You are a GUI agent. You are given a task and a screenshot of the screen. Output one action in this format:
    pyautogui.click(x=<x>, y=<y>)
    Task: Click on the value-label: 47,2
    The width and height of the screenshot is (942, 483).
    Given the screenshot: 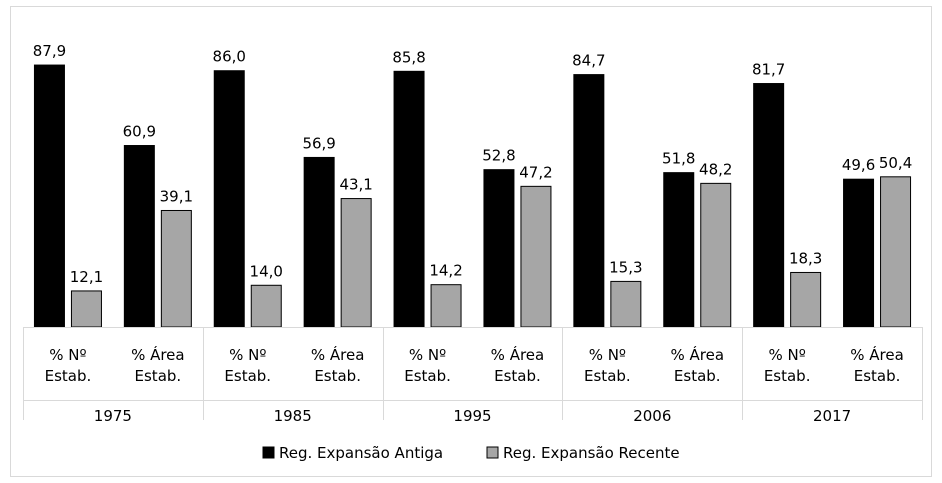 What is the action you would take?
    pyautogui.click(x=535, y=172)
    